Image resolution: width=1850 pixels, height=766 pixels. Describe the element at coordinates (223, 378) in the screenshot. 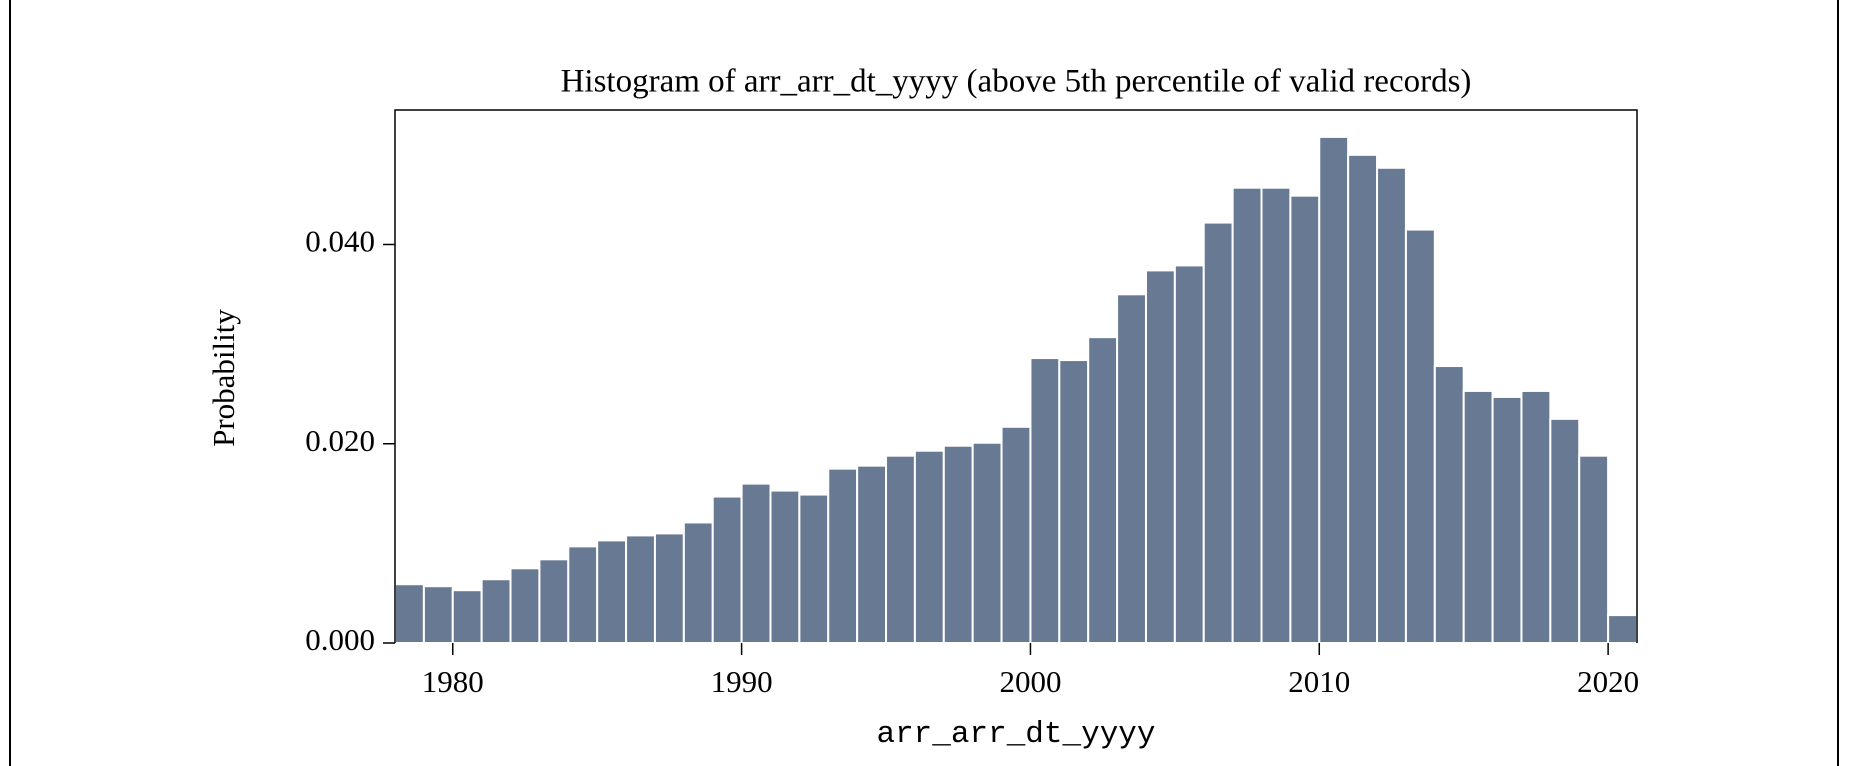

I see `y-axis-label: Probability` at that location.